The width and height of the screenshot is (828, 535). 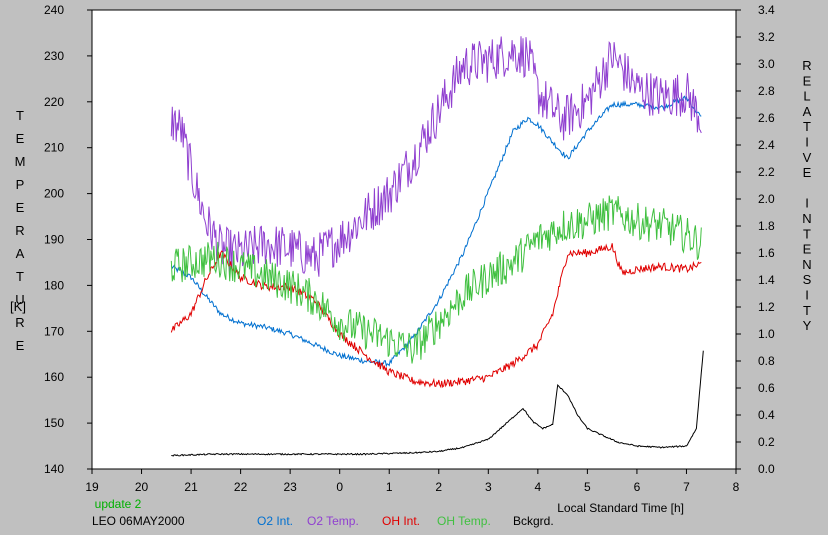 What do you see at coordinates (20, 161) in the screenshot?
I see `y-left-label-letter: M` at bounding box center [20, 161].